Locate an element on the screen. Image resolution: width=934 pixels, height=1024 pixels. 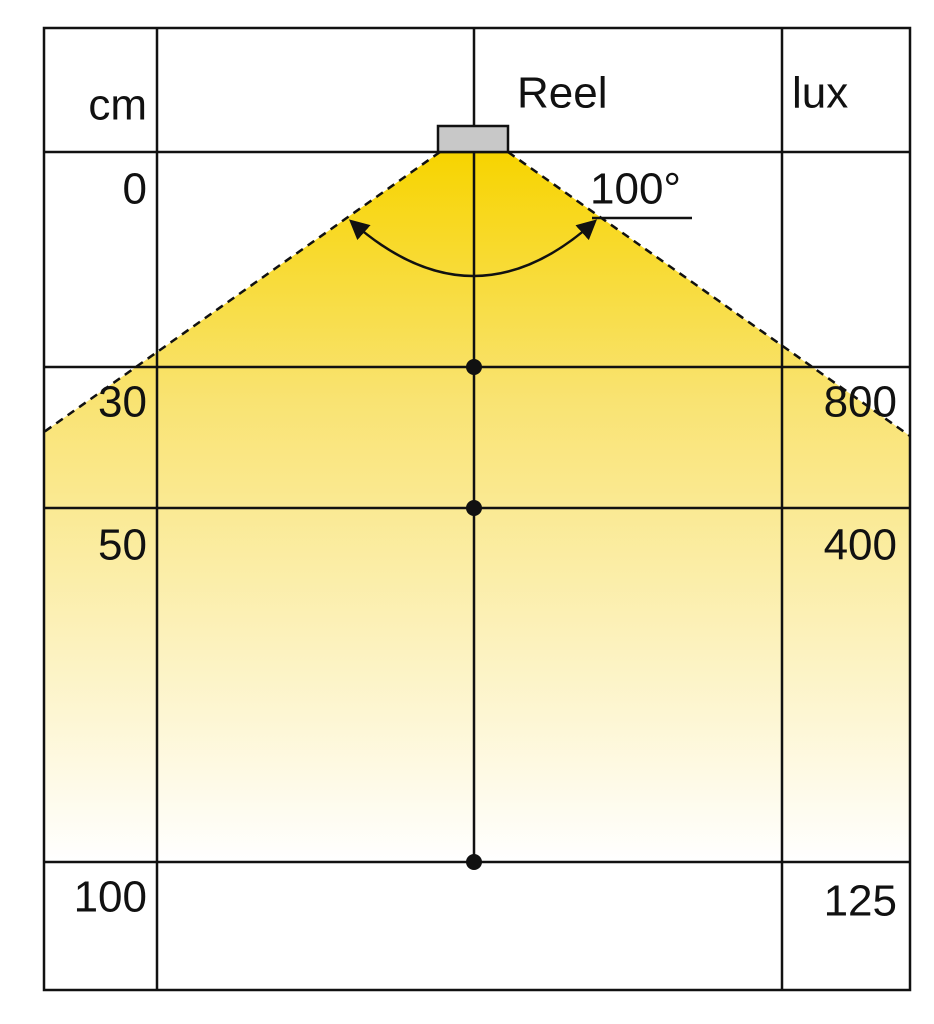
light-fixture is located at coordinates (473, 139).